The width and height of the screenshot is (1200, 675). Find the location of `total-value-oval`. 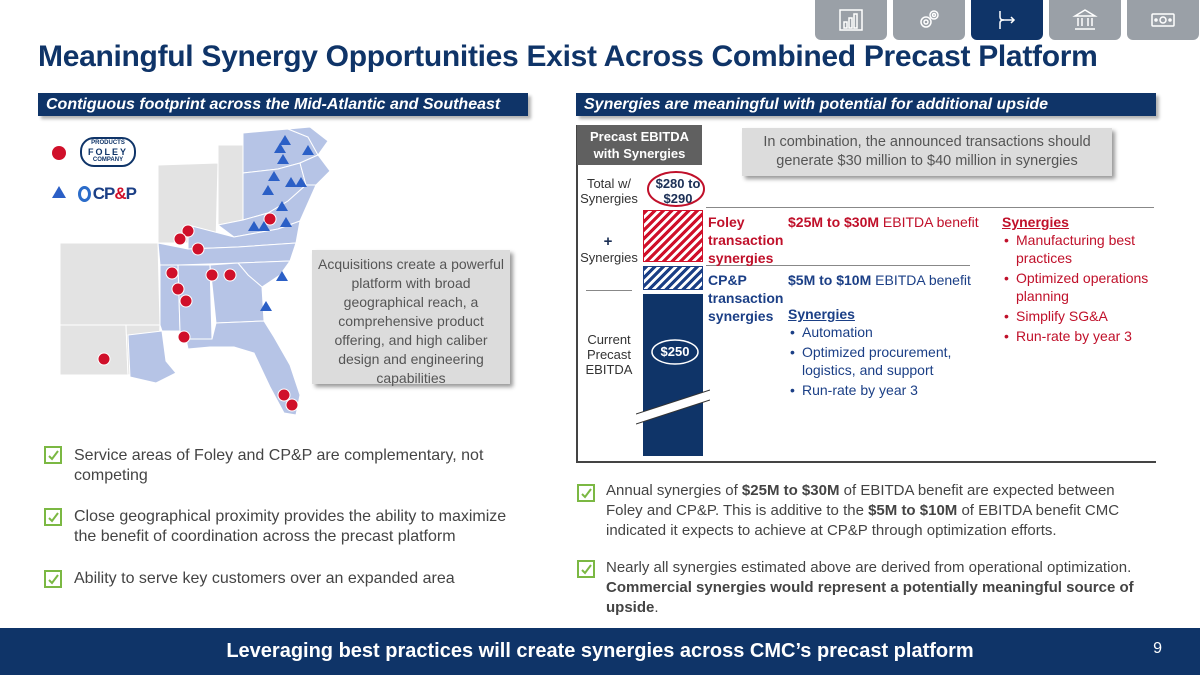

total-value-oval is located at coordinates (676, 189).